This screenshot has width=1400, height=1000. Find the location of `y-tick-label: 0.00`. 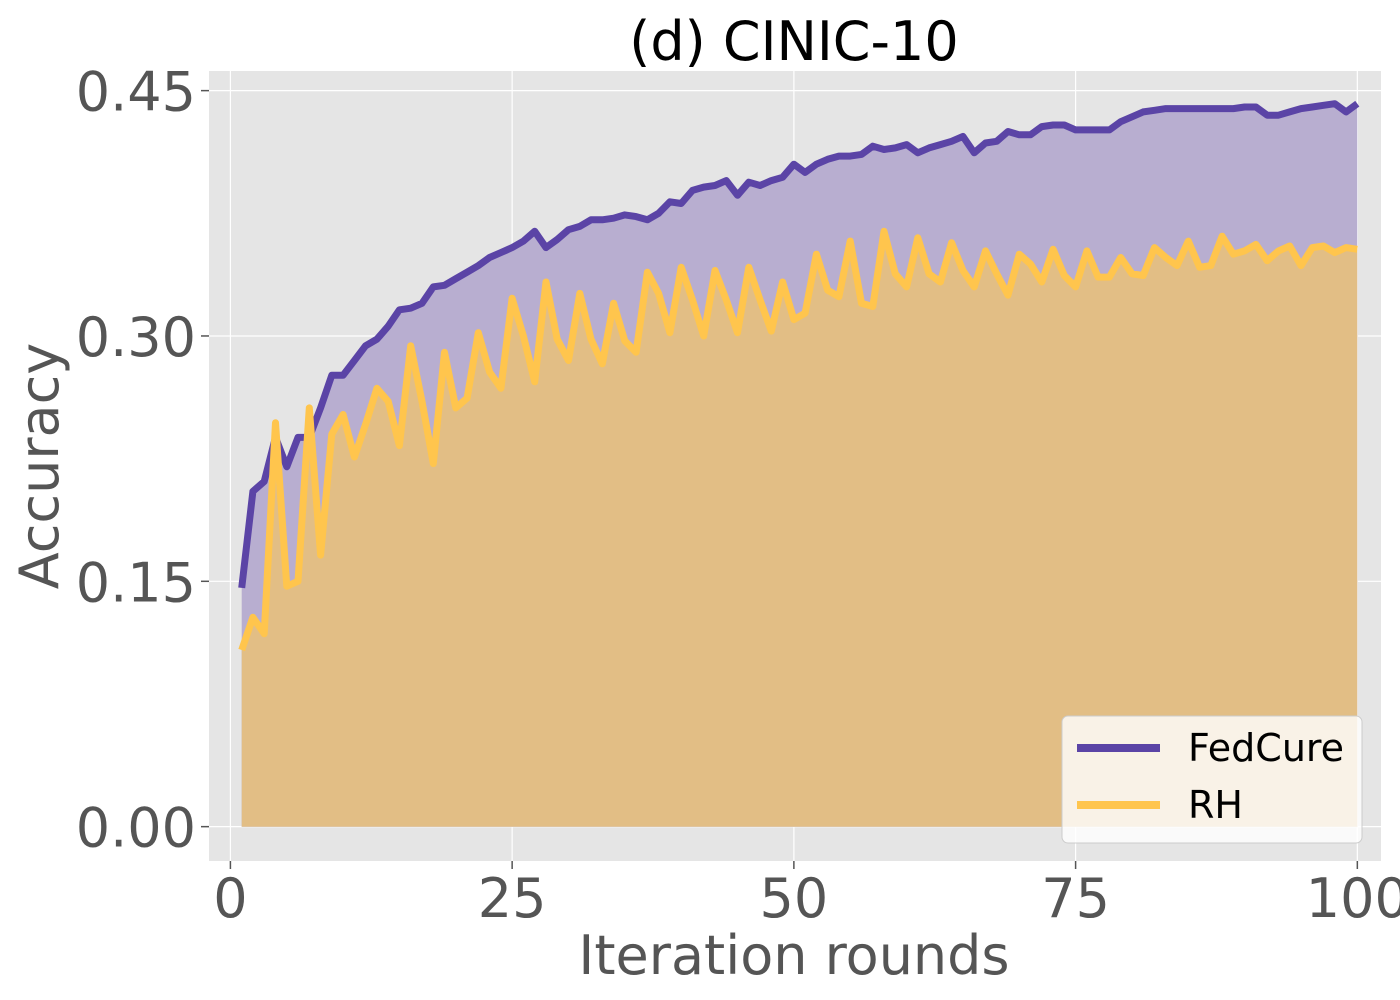

y-tick-label: 0.00 is located at coordinates (136, 828).